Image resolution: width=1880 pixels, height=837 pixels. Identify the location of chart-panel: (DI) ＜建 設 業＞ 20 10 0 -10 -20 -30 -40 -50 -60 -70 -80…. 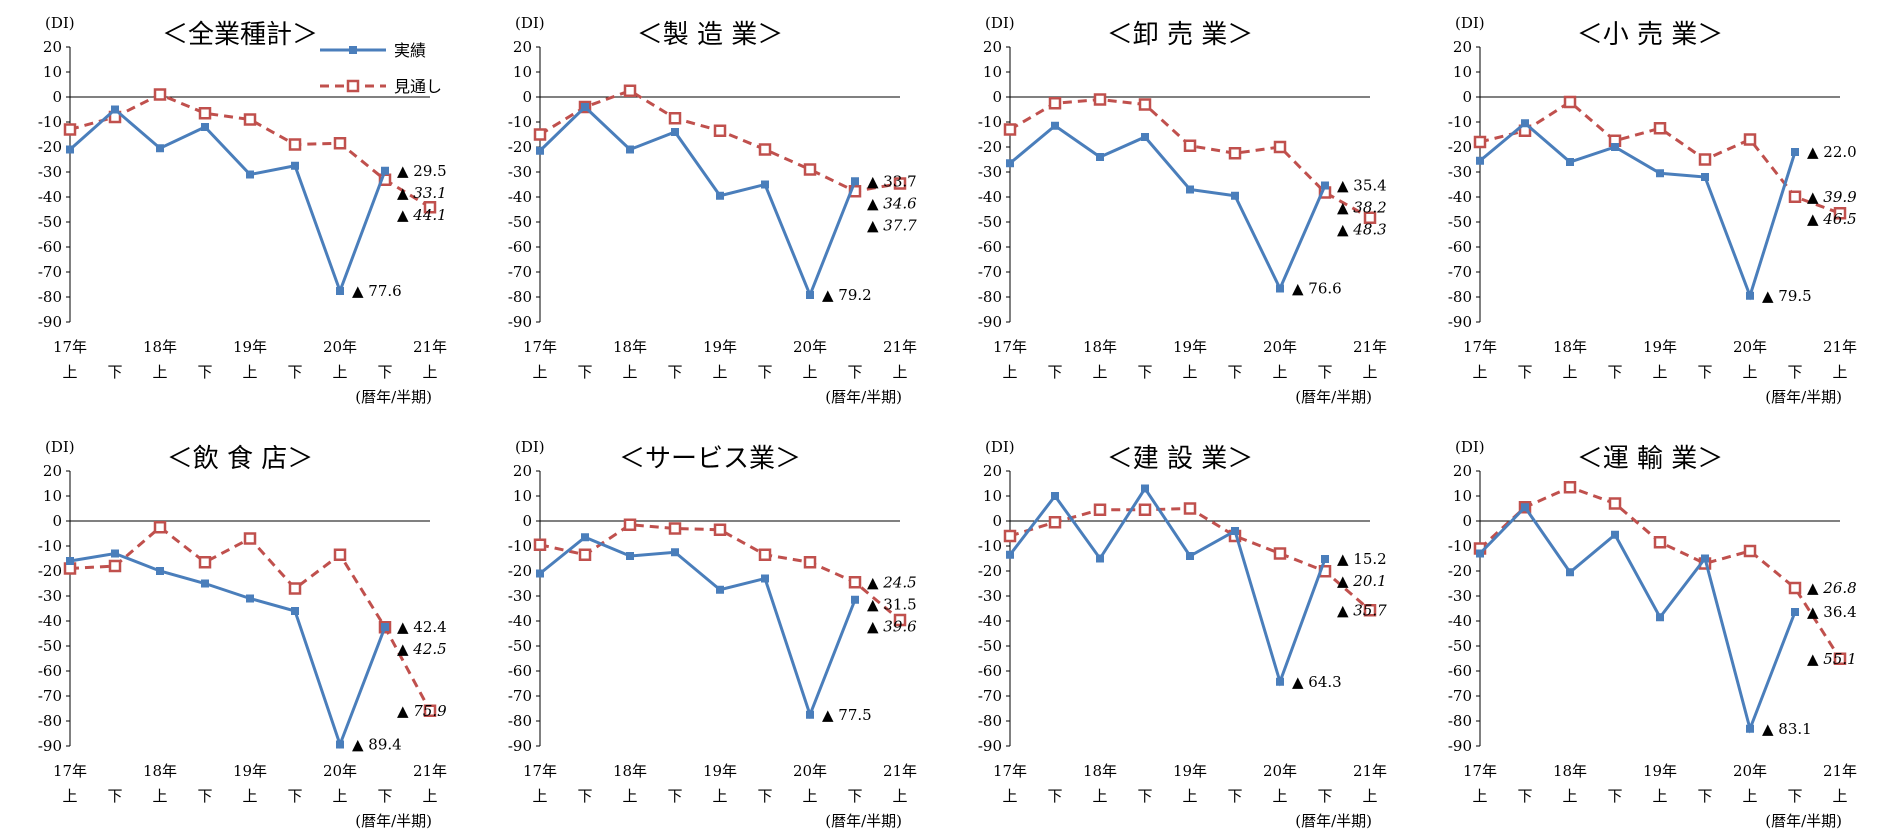
(1182, 634).